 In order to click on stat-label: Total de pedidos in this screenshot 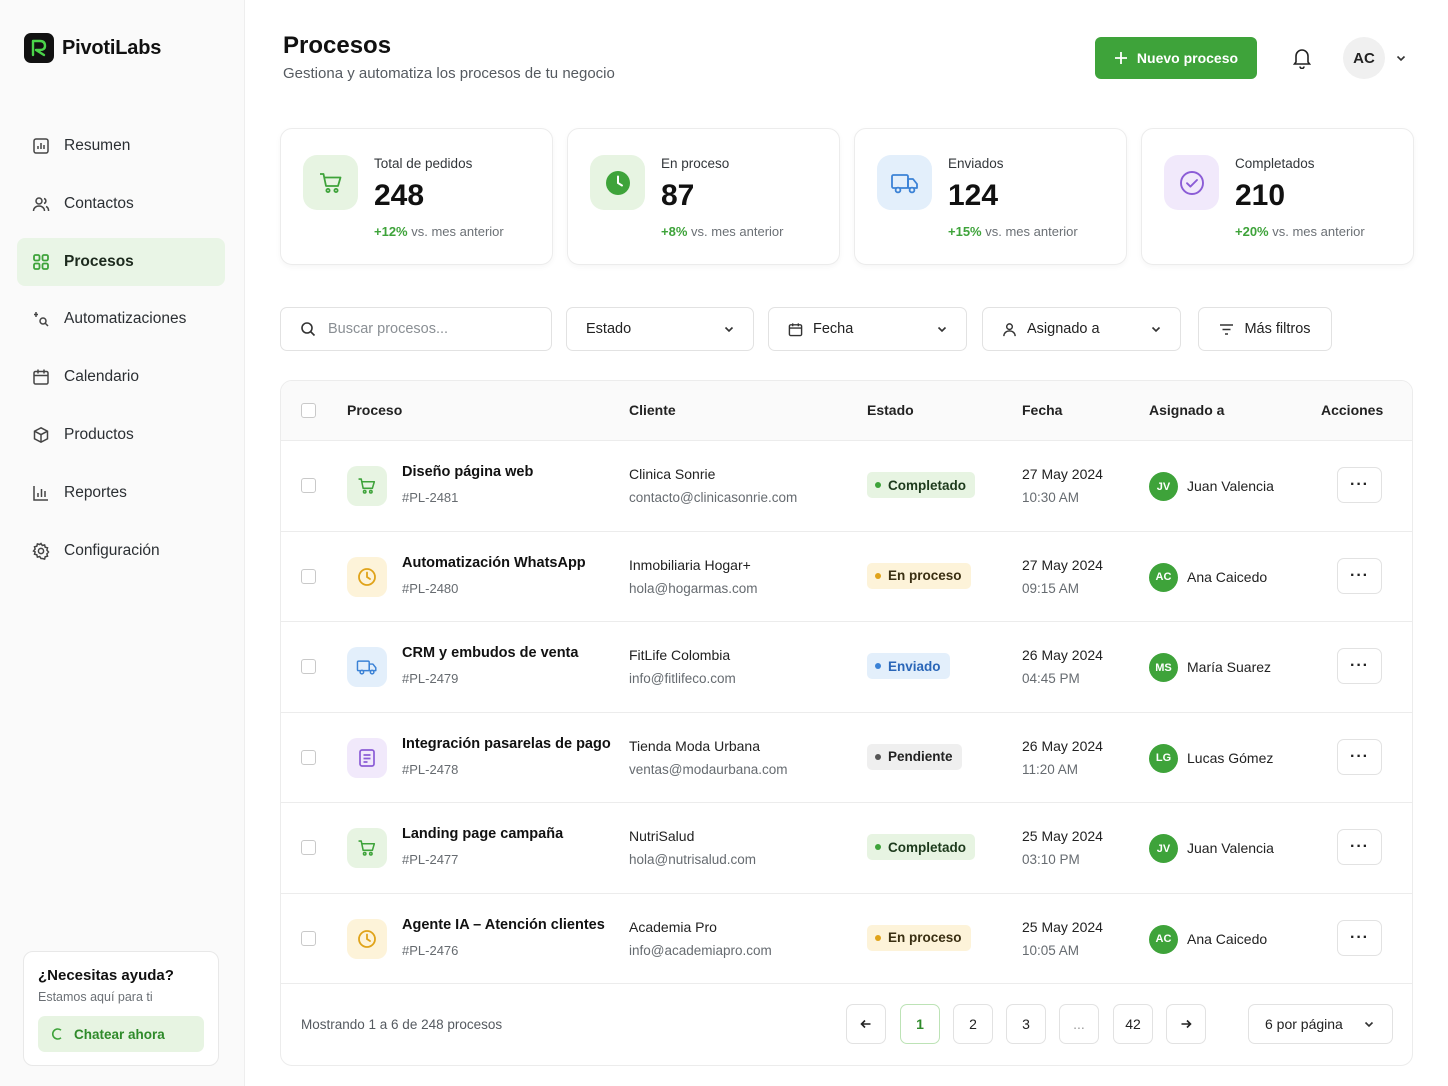, I will do `click(423, 163)`.